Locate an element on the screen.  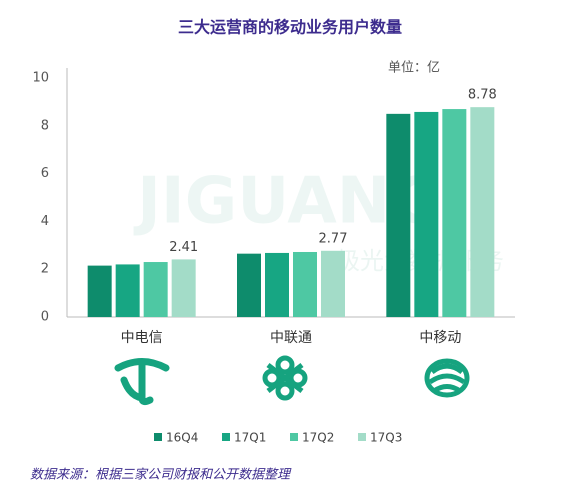
y-tick-label: 2 is located at coordinates (45, 269).